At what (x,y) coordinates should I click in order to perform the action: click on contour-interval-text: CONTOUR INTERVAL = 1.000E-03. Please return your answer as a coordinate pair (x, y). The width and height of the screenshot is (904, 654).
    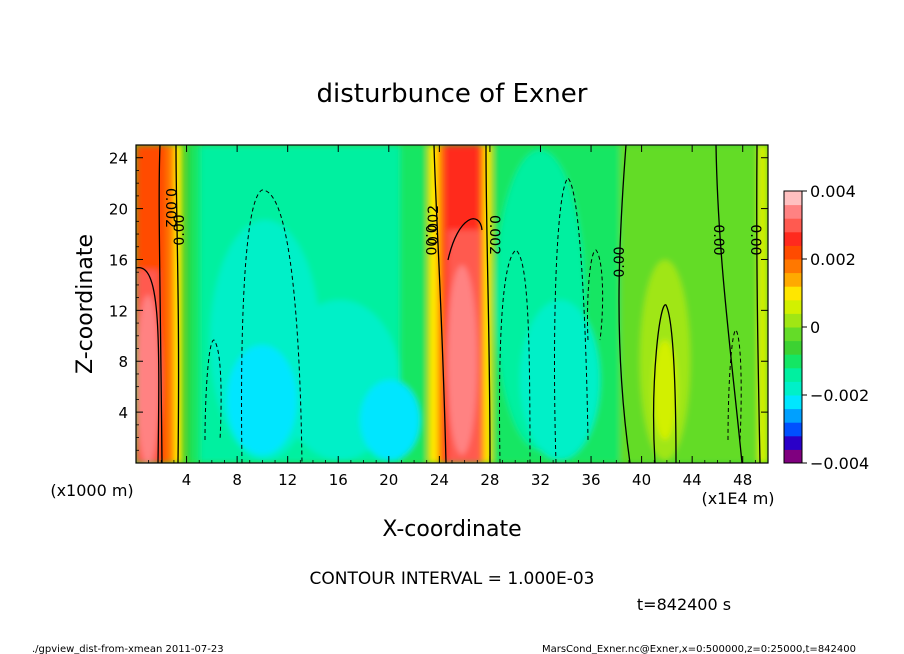
    Looking at the image, I should click on (452, 579).